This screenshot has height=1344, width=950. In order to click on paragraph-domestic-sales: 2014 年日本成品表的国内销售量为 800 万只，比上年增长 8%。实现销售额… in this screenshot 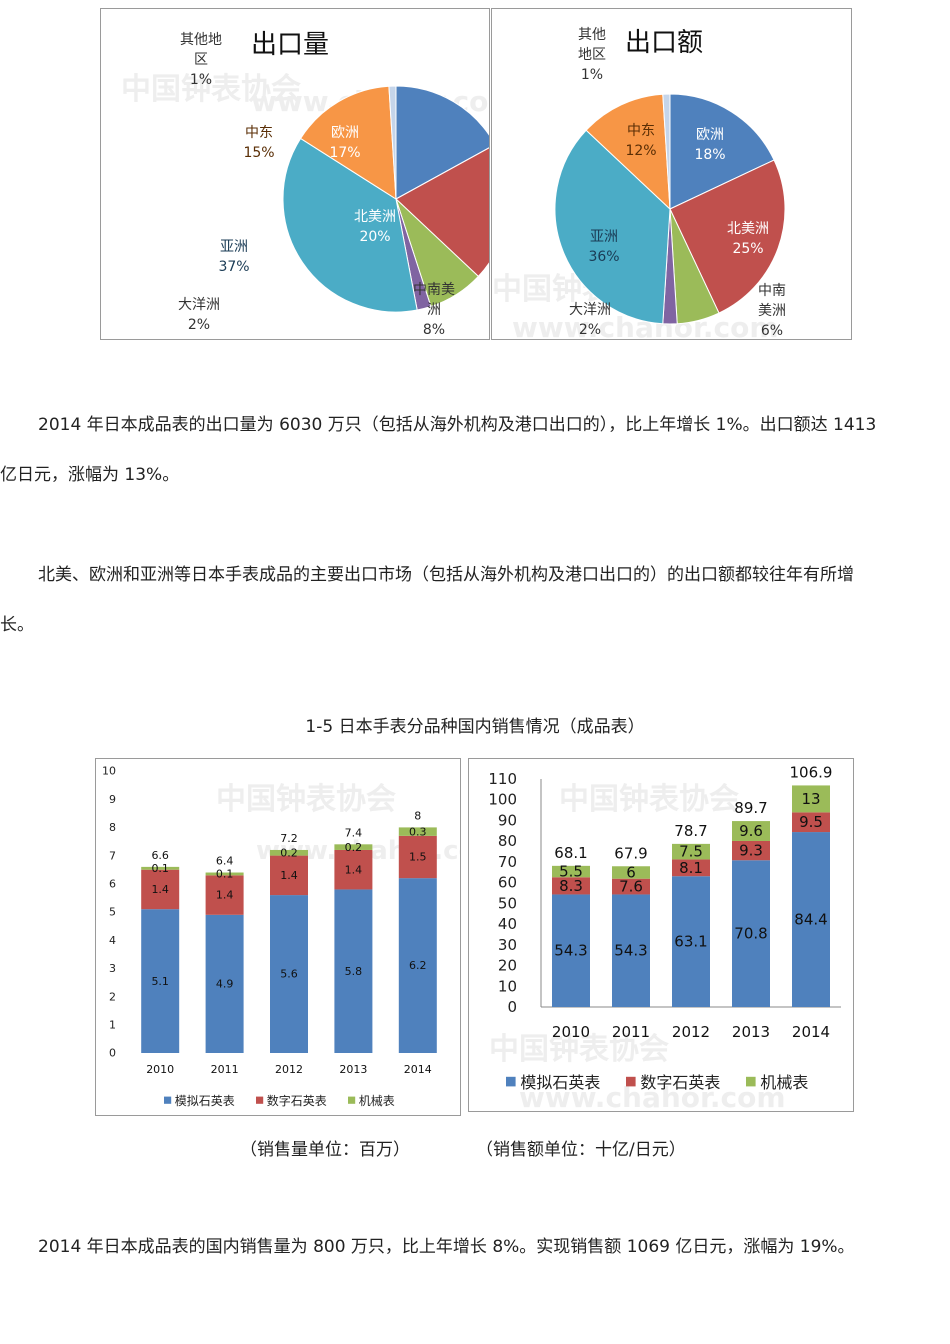, I will do `click(475, 1247)`.